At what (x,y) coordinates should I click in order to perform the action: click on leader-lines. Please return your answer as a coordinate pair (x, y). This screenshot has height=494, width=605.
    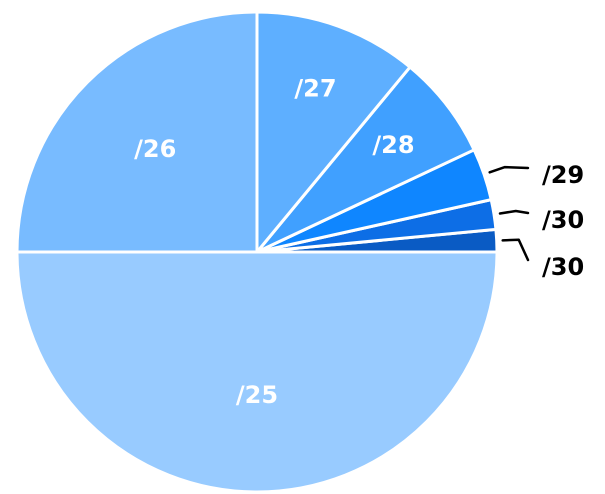
    Looking at the image, I should click on (509, 213).